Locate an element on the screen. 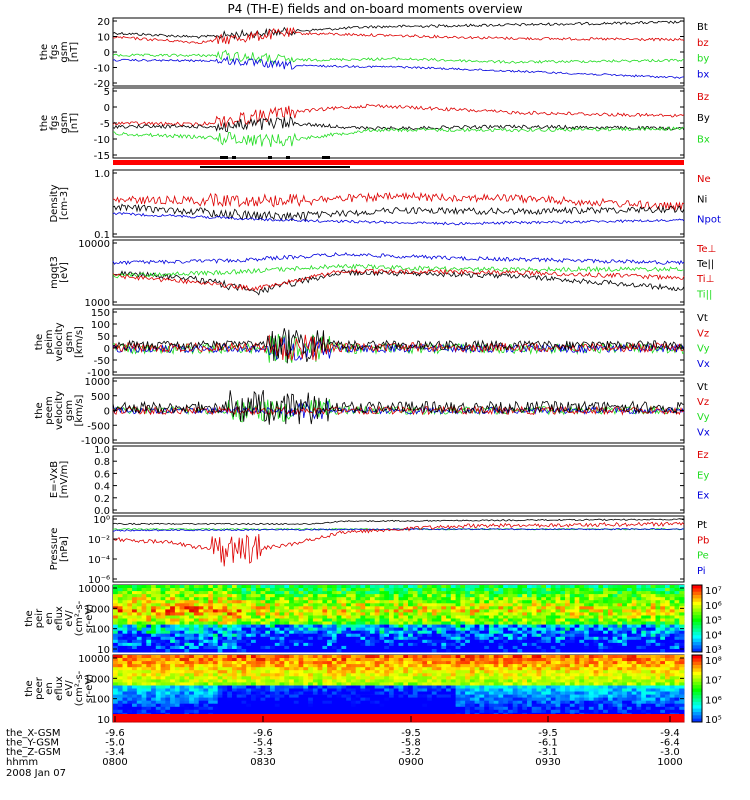 The height and width of the screenshot is (800, 750). y-axis-label: the is located at coordinates (39, 410).